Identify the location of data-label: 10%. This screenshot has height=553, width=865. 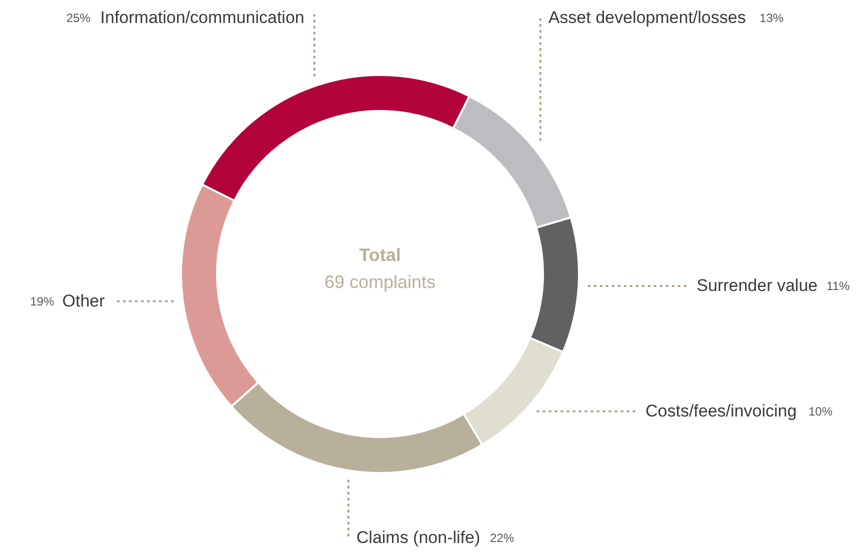
(820, 411).